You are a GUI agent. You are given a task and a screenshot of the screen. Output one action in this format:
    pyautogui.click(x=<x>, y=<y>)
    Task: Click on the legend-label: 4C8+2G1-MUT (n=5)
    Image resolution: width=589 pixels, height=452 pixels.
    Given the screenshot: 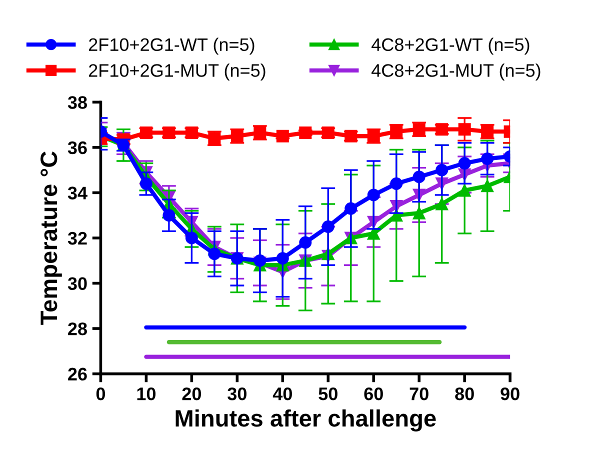 What is the action you would take?
    pyautogui.click(x=456, y=72)
    